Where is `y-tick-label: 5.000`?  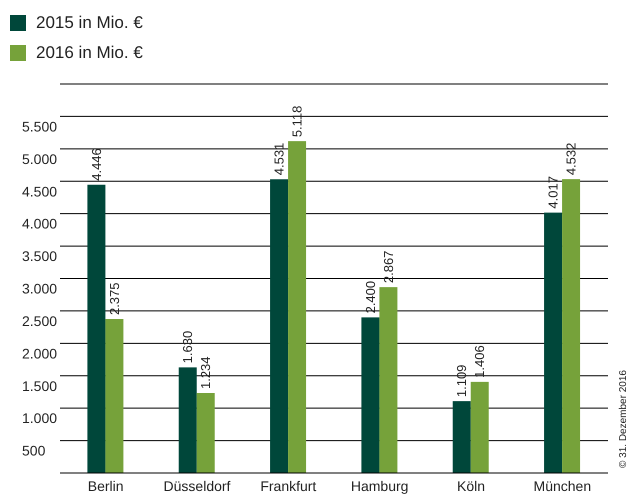
y-tick-label: 5.000 is located at coordinates (40, 158).